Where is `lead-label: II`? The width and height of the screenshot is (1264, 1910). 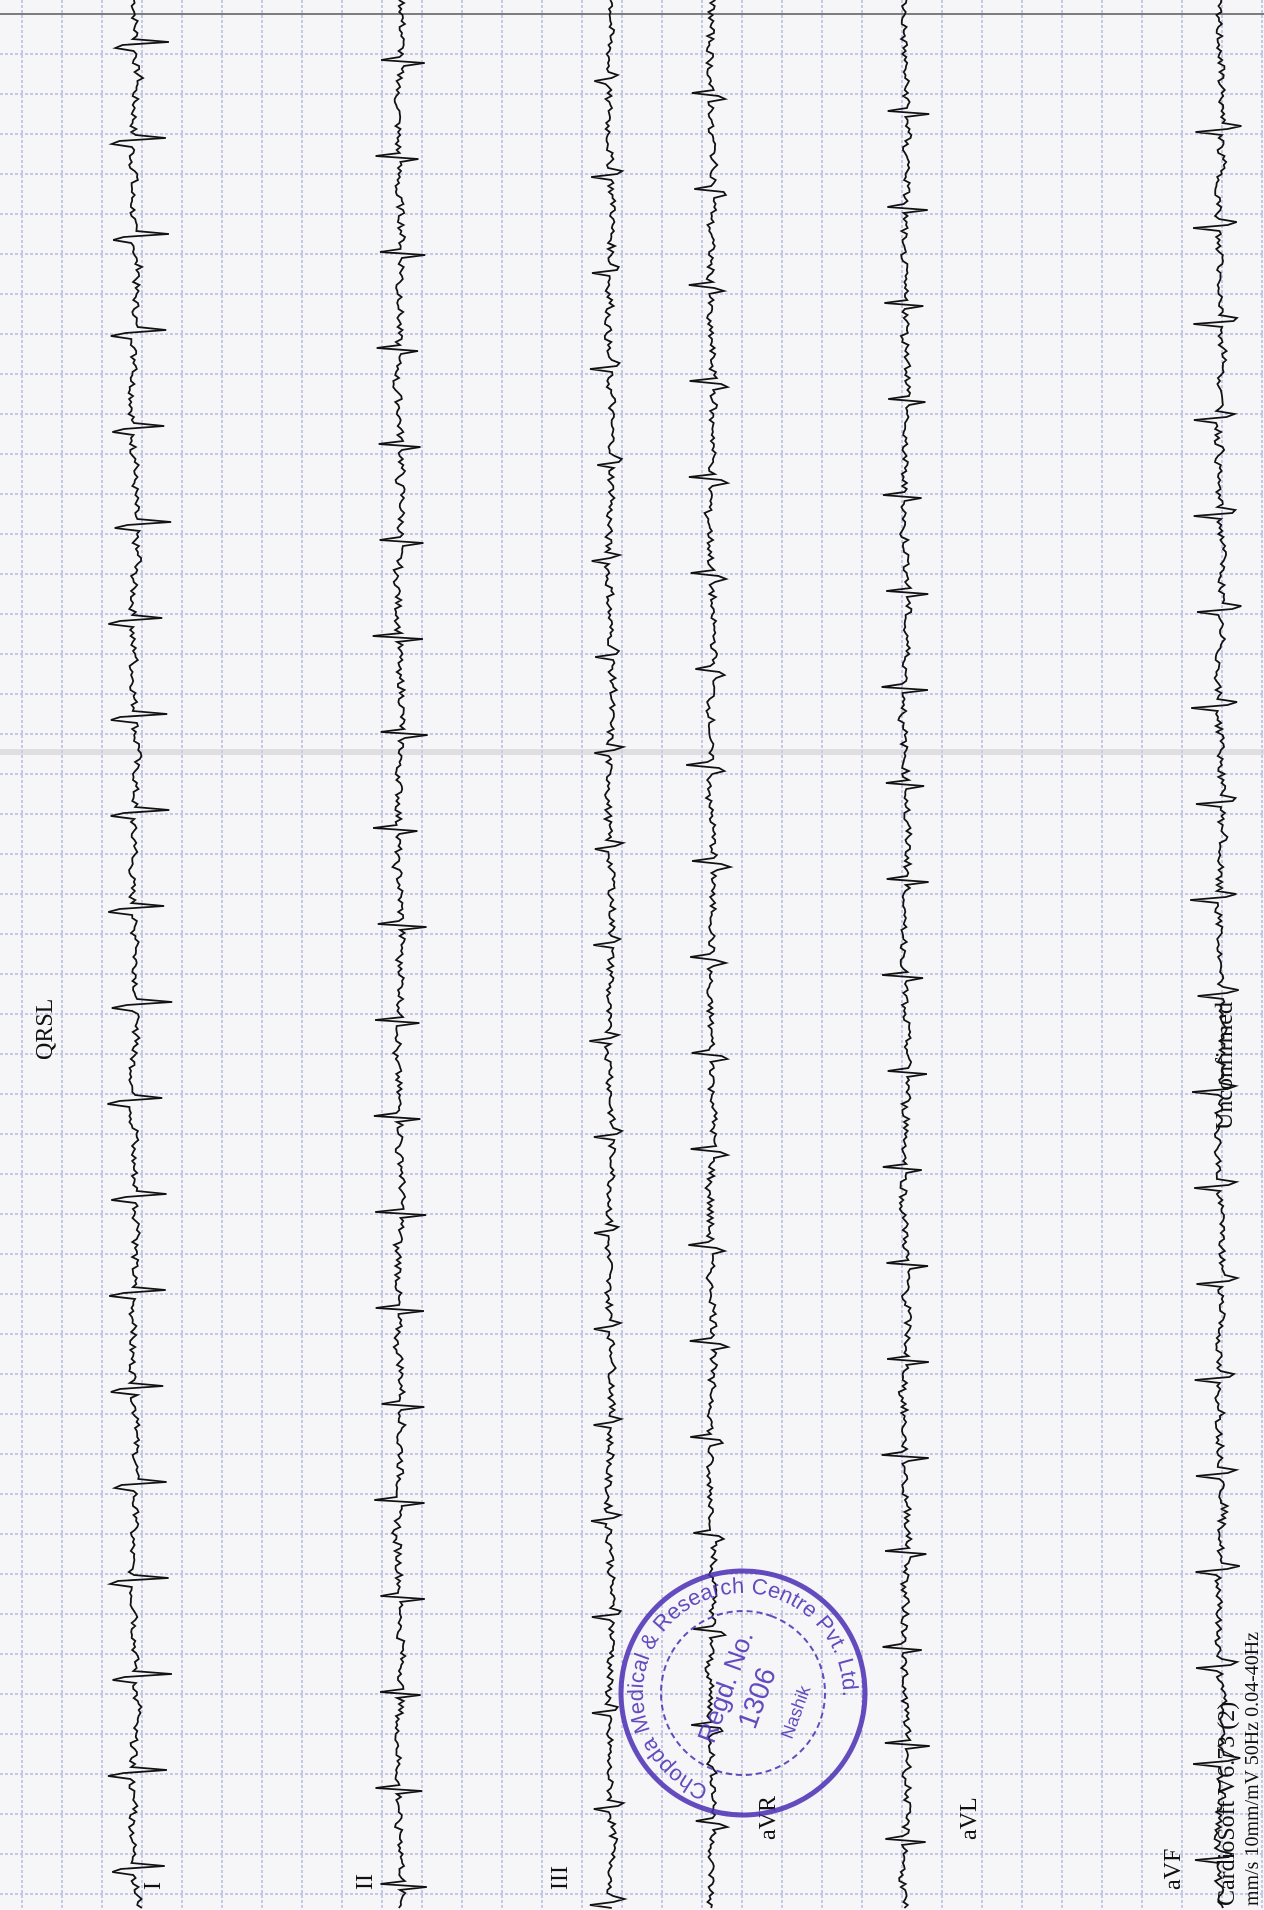 lead-label: II is located at coordinates (365, 1882).